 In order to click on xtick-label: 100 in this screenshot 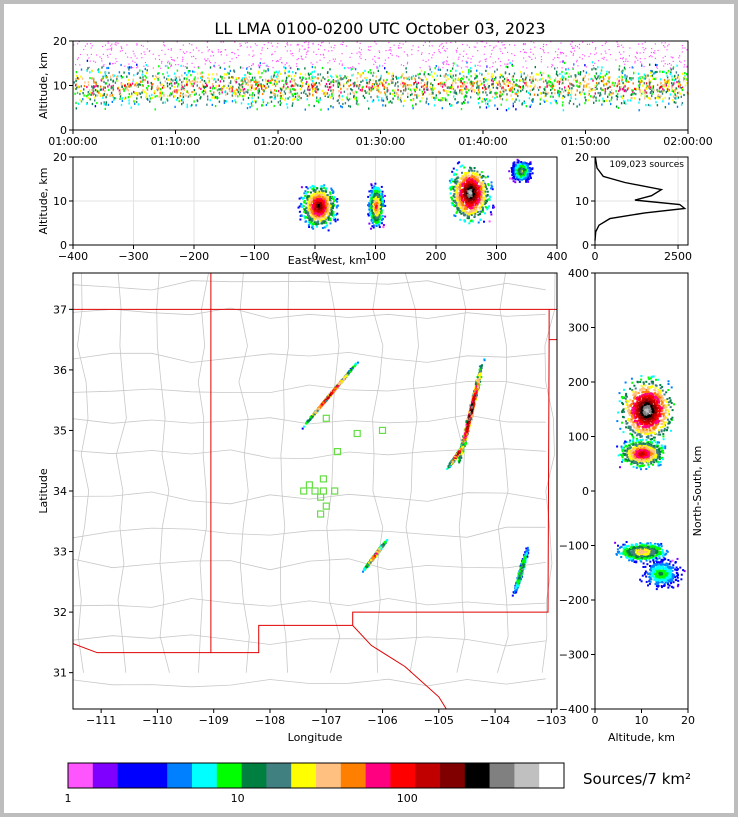, I will do `click(375, 256)`.